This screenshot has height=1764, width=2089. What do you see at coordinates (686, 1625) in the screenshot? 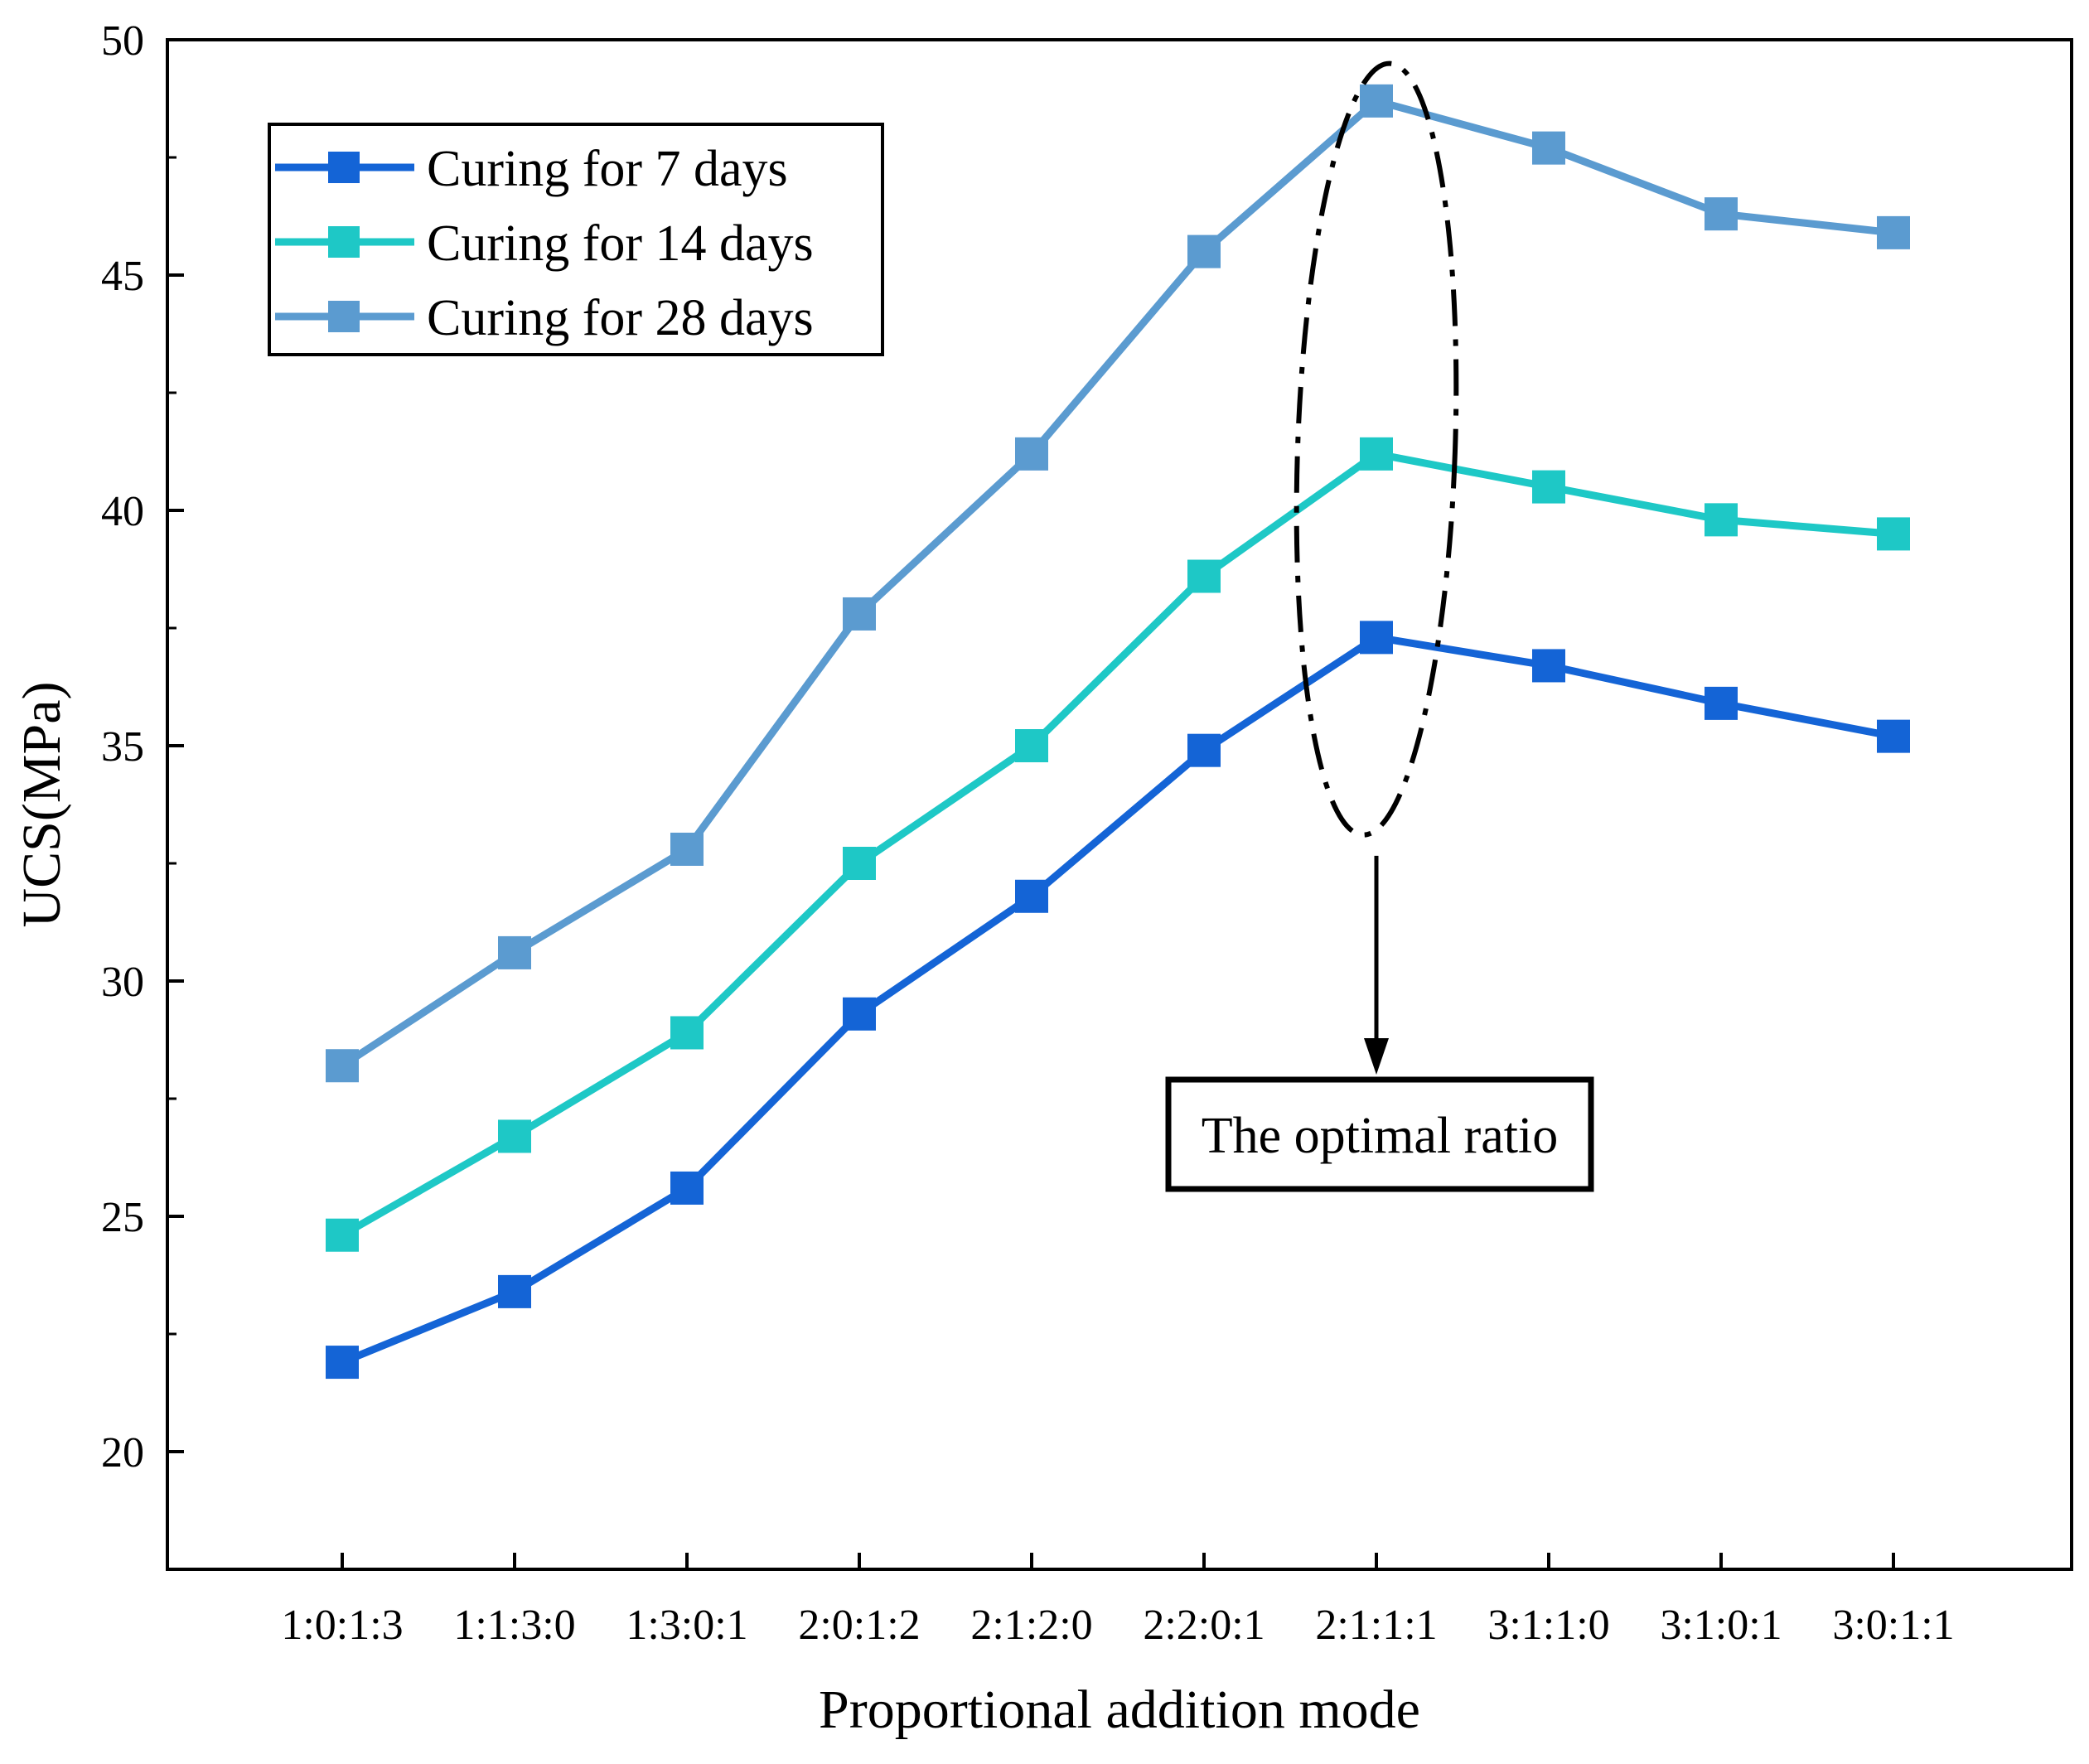
I see `x-tick-label: 1:3:0:1` at bounding box center [686, 1625].